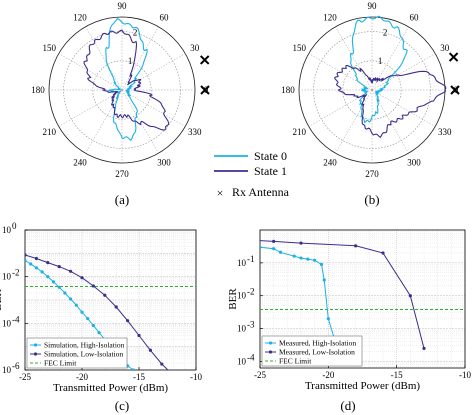 Image resolution: width=474 pixels, height=415 pixels. Describe the element at coordinates (84, 345) in the screenshot. I see `legend-entry: Simulation, High-Isolation` at that location.